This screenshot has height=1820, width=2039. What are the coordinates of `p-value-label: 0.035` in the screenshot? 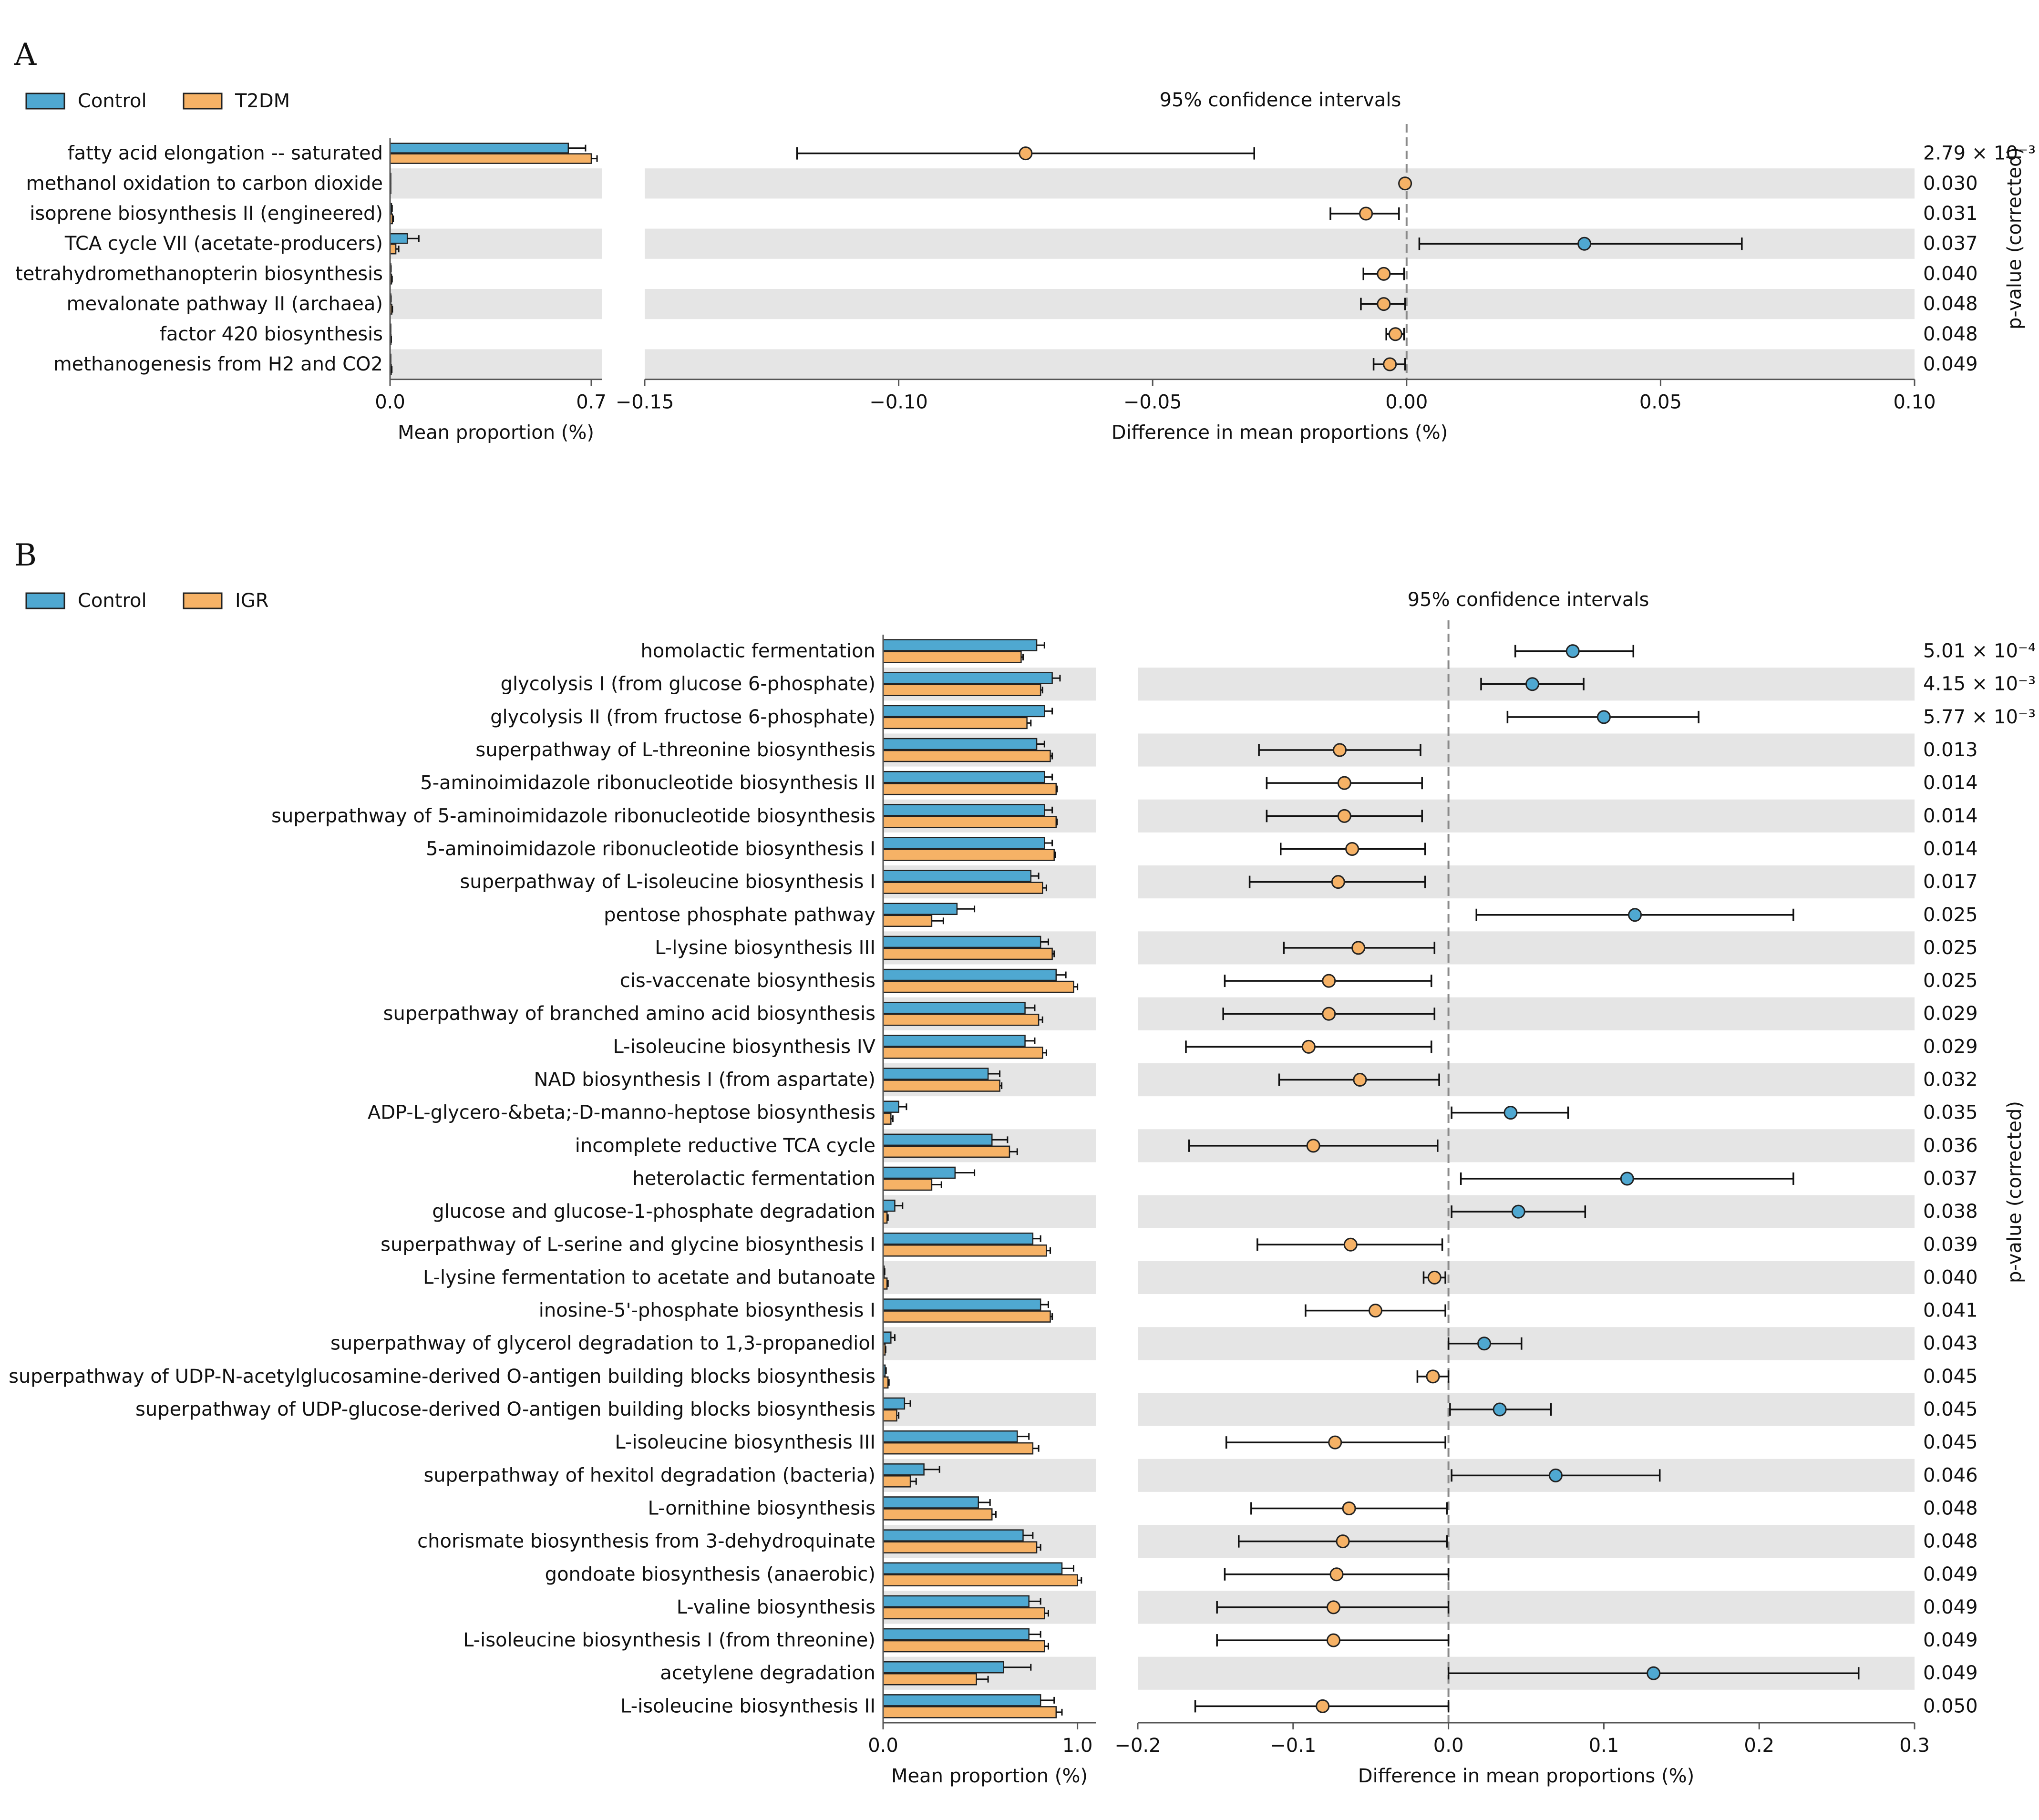 It's located at (1950, 1113).